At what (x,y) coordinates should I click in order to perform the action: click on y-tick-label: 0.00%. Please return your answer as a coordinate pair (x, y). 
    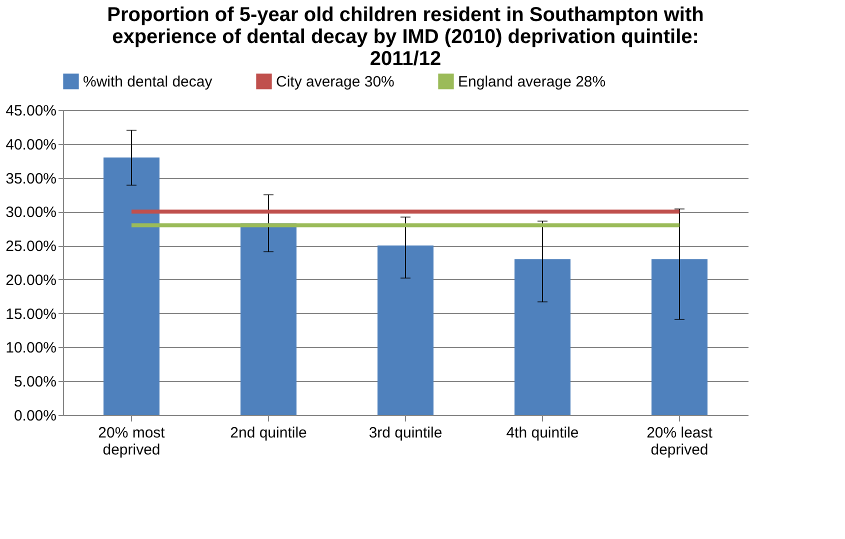
    Looking at the image, I should click on (35, 416).